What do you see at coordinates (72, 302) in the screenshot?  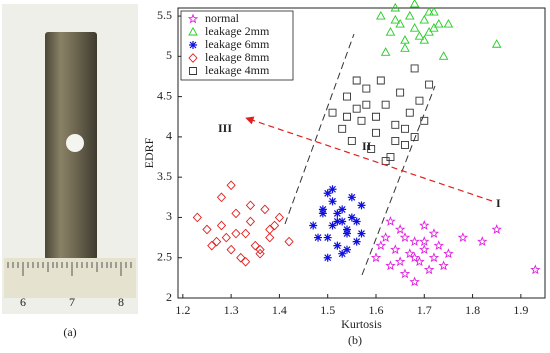 I see `ruler-label: 7` at bounding box center [72, 302].